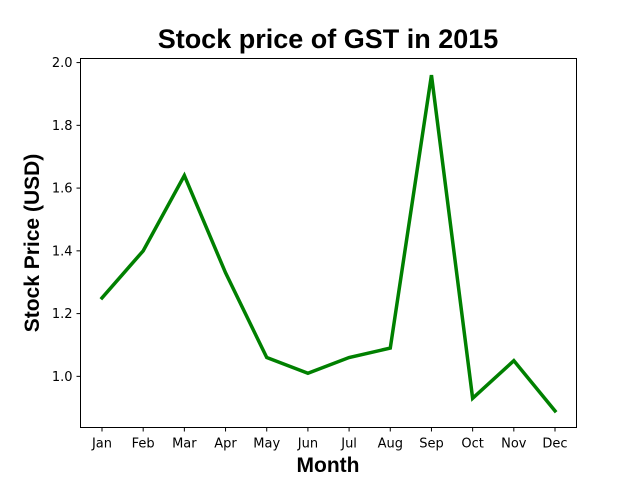 The image size is (640, 480). What do you see at coordinates (62, 314) in the screenshot?
I see `y-tick-label: 1.2` at bounding box center [62, 314].